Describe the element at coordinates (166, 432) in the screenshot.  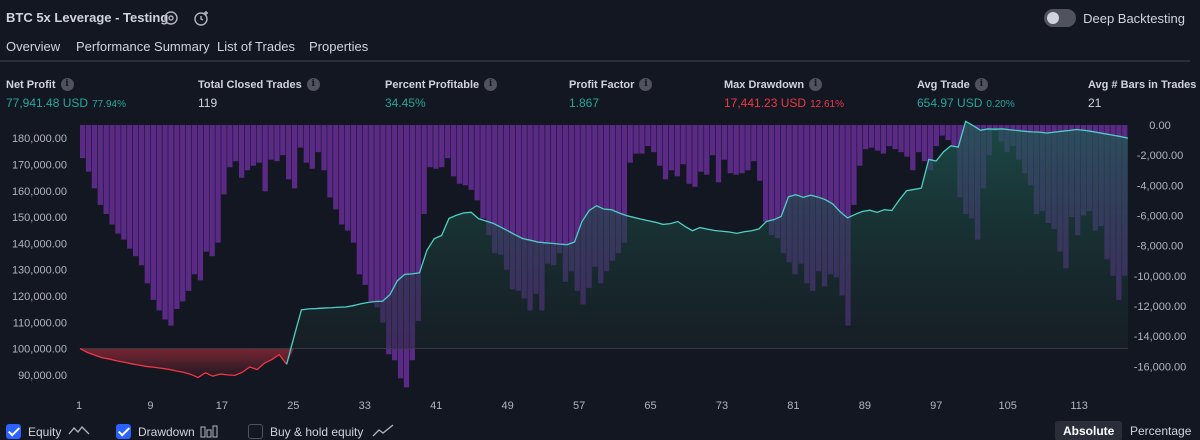
I see `drawdown-legend-label: Drawdown` at that location.